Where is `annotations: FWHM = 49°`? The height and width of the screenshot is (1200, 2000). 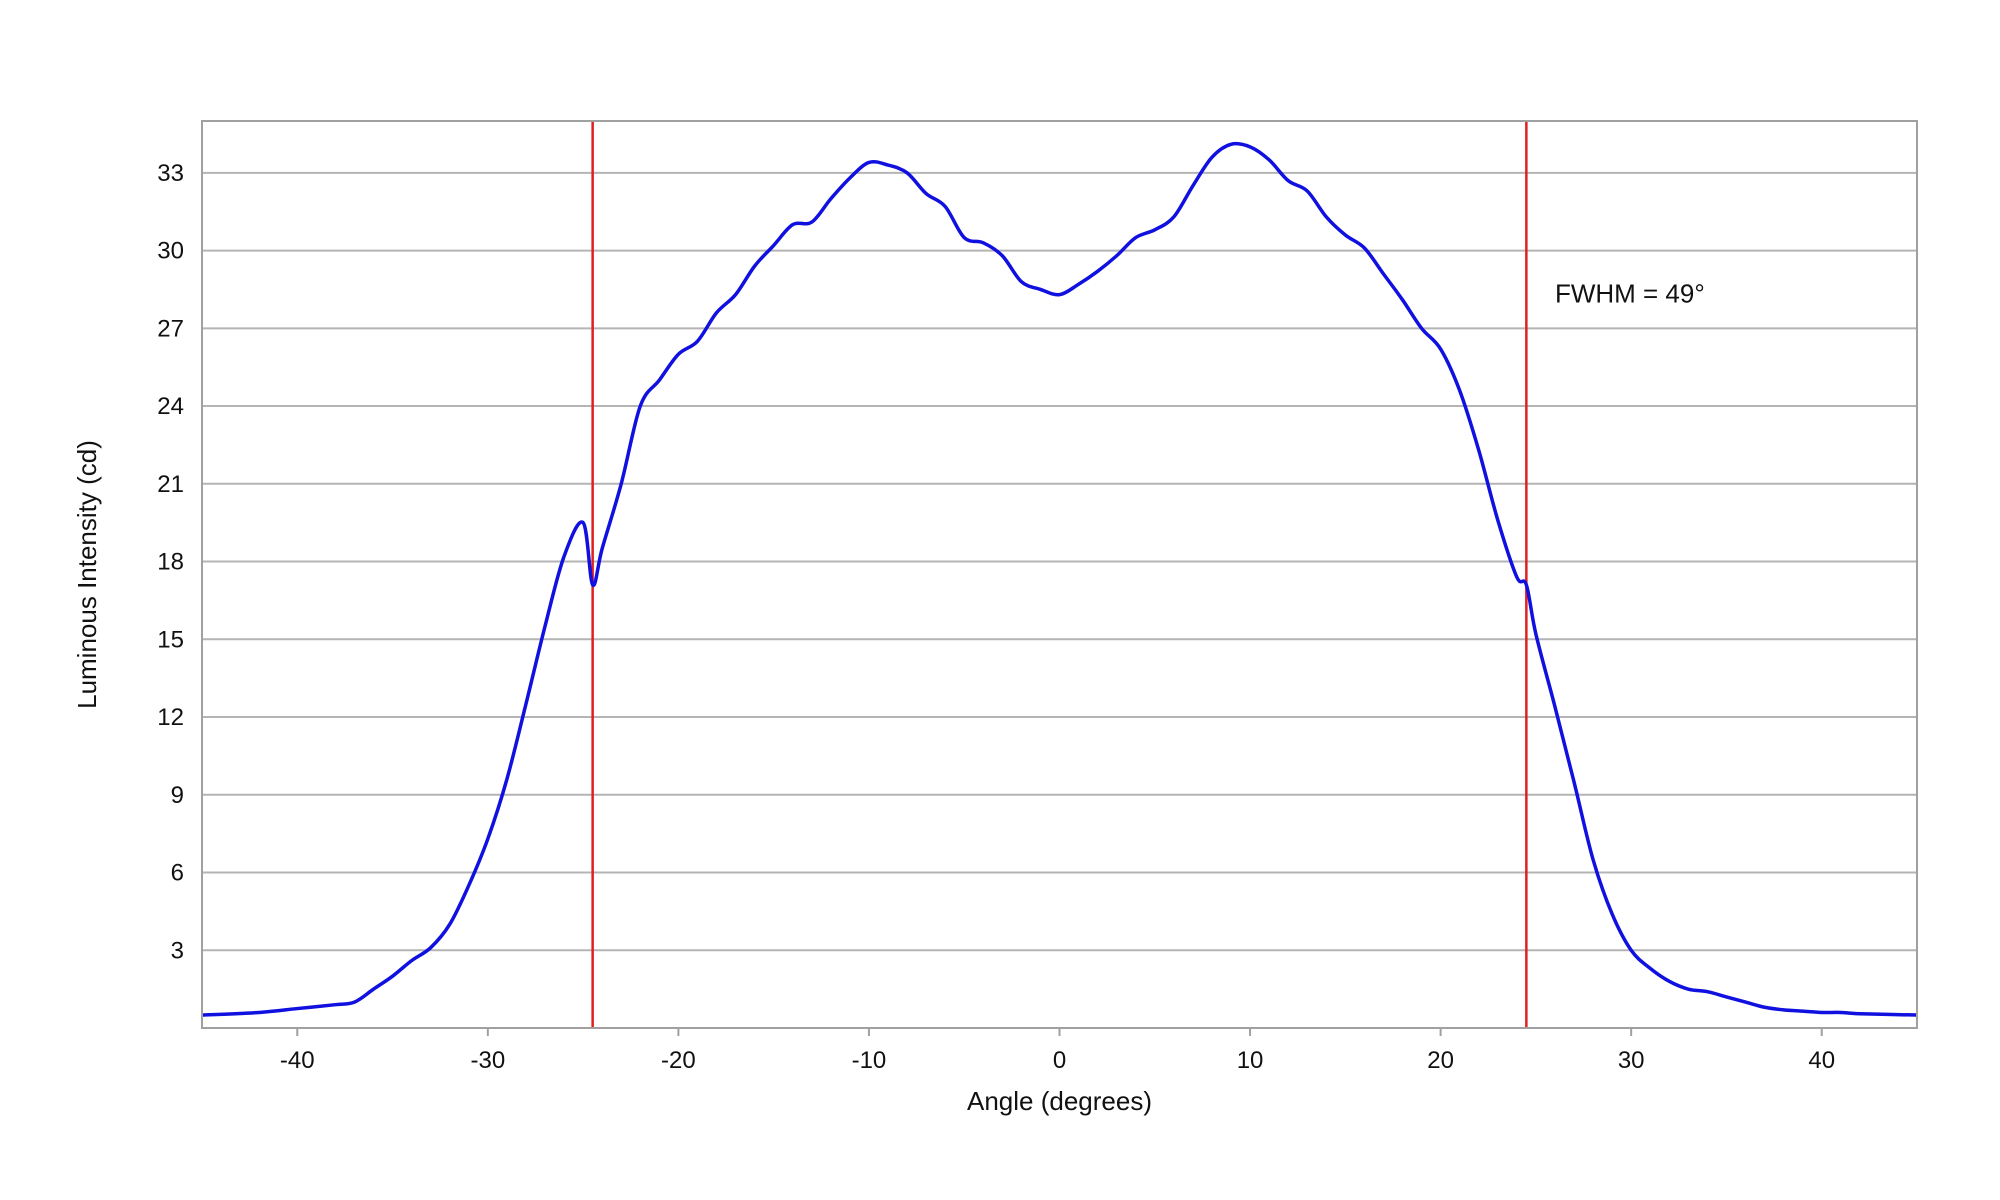 annotations: FWHM = 49° is located at coordinates (1630, 293).